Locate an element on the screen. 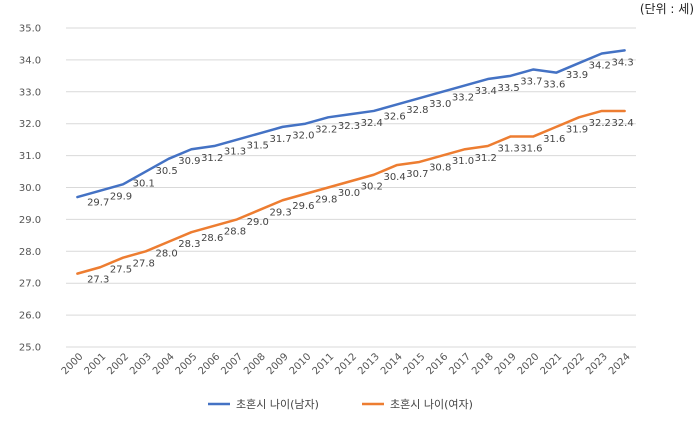 Image resolution: width=700 pixels, height=422 pixels. data-label: 29.7 is located at coordinates (98, 203).